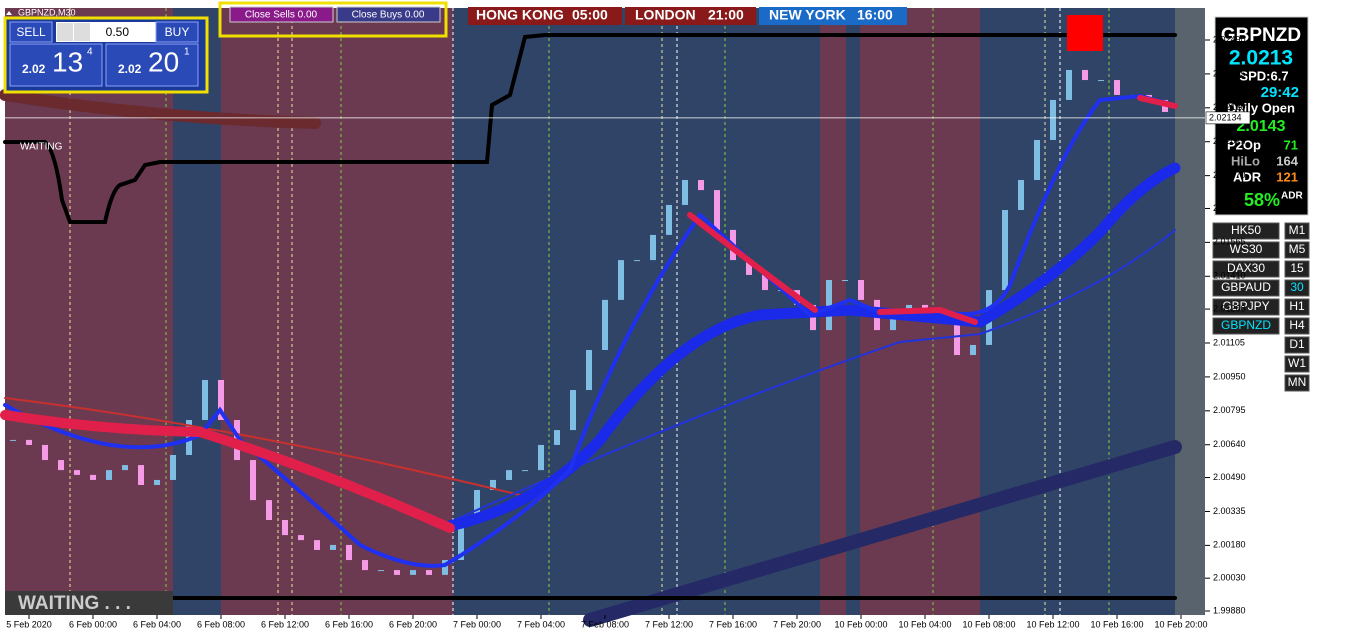  I want to click on timeframe-label: D1, so click(1297, 344).